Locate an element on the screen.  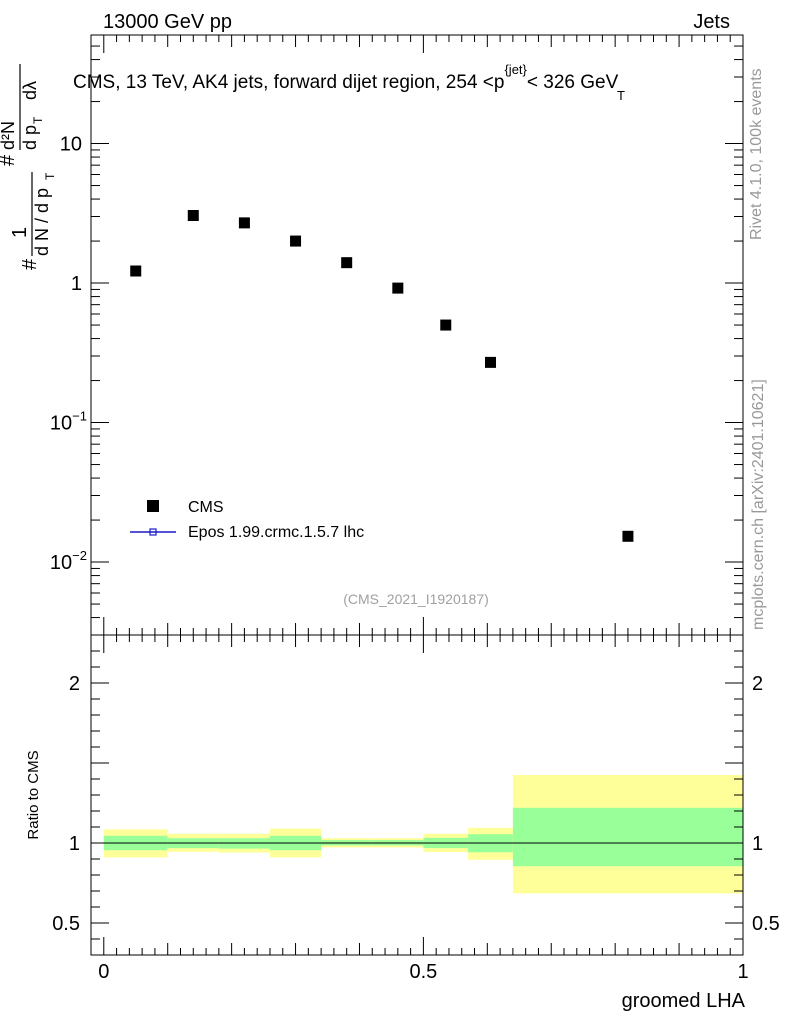
analysis-watermark: (CMS_2021_I1920187) is located at coordinates (416, 599).